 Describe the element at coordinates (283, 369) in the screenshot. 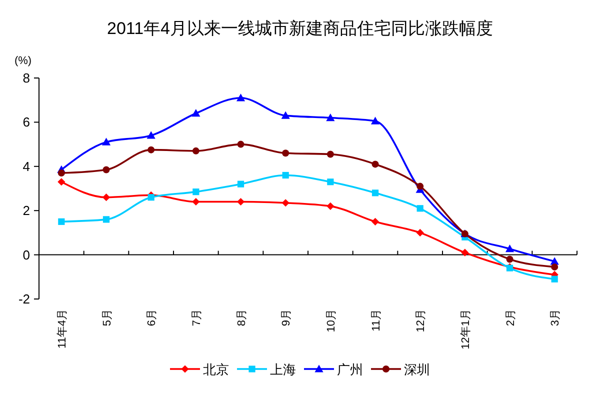

I see `legend-label: 上海` at that location.